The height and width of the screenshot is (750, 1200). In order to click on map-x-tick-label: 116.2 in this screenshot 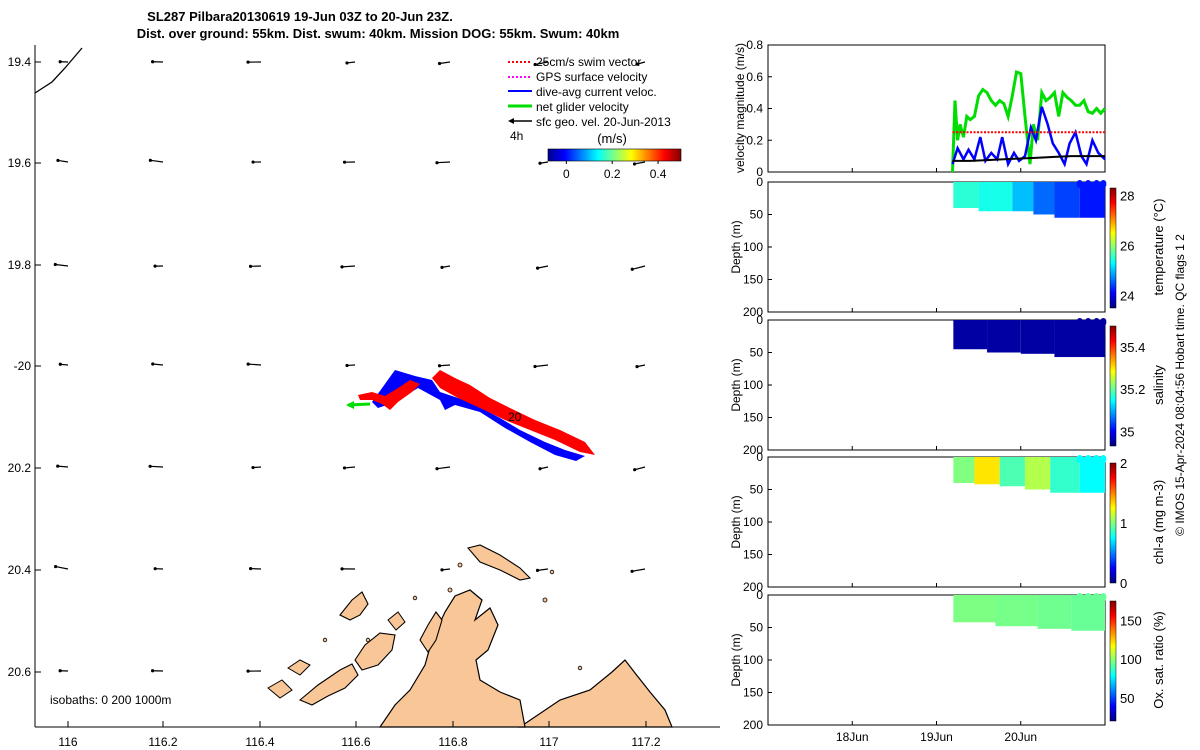, I will do `click(162, 742)`.